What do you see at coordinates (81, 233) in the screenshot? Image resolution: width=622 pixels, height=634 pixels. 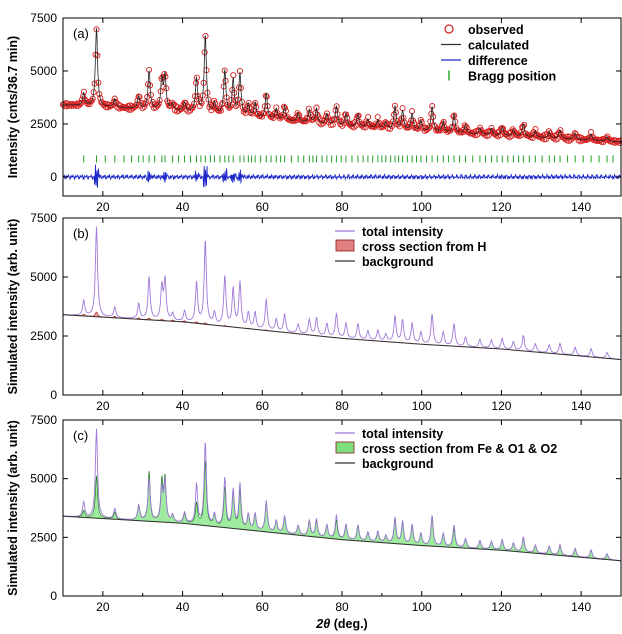 I see `panel-label: (b)` at bounding box center [81, 233].